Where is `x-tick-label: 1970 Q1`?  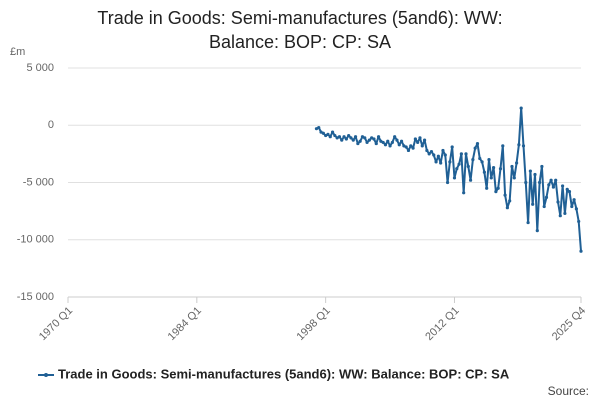 x-tick-label: 1970 Q1 is located at coordinates (56, 324).